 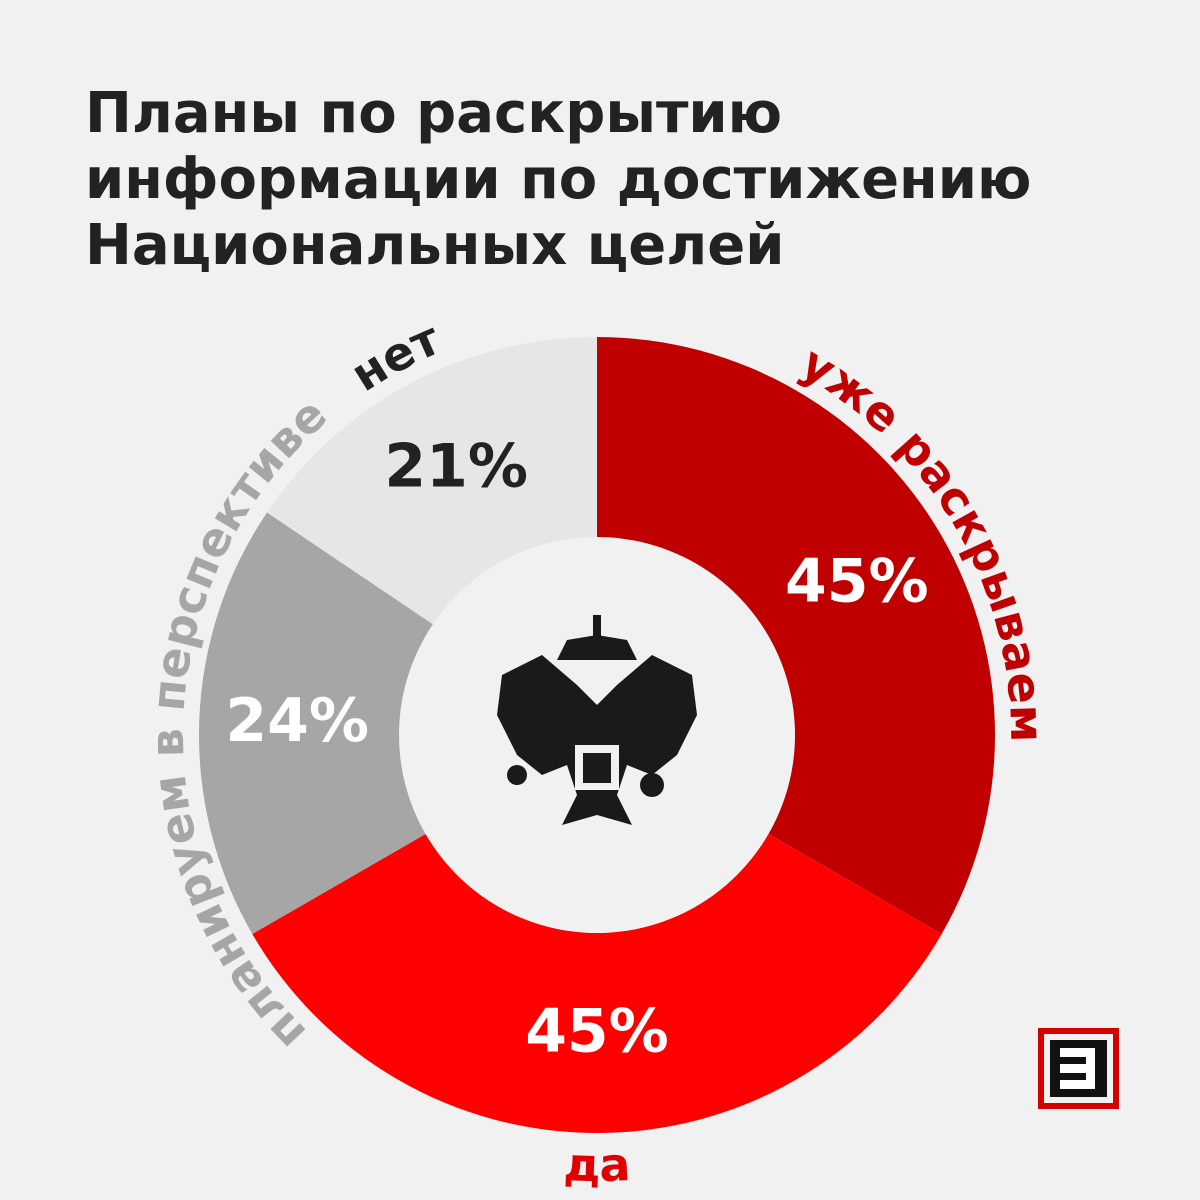 I want to click on chart-title: Национальных целей, so click(x=434, y=245).